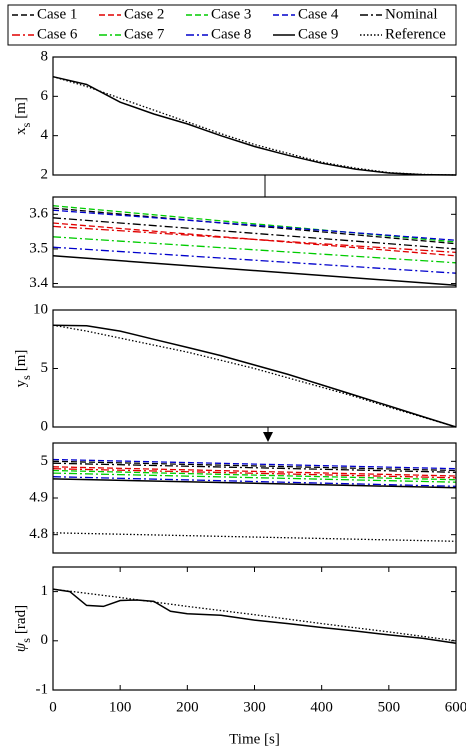 The width and height of the screenshot is (466, 755). I want to click on y-tick-label: 8, so click(45, 56).